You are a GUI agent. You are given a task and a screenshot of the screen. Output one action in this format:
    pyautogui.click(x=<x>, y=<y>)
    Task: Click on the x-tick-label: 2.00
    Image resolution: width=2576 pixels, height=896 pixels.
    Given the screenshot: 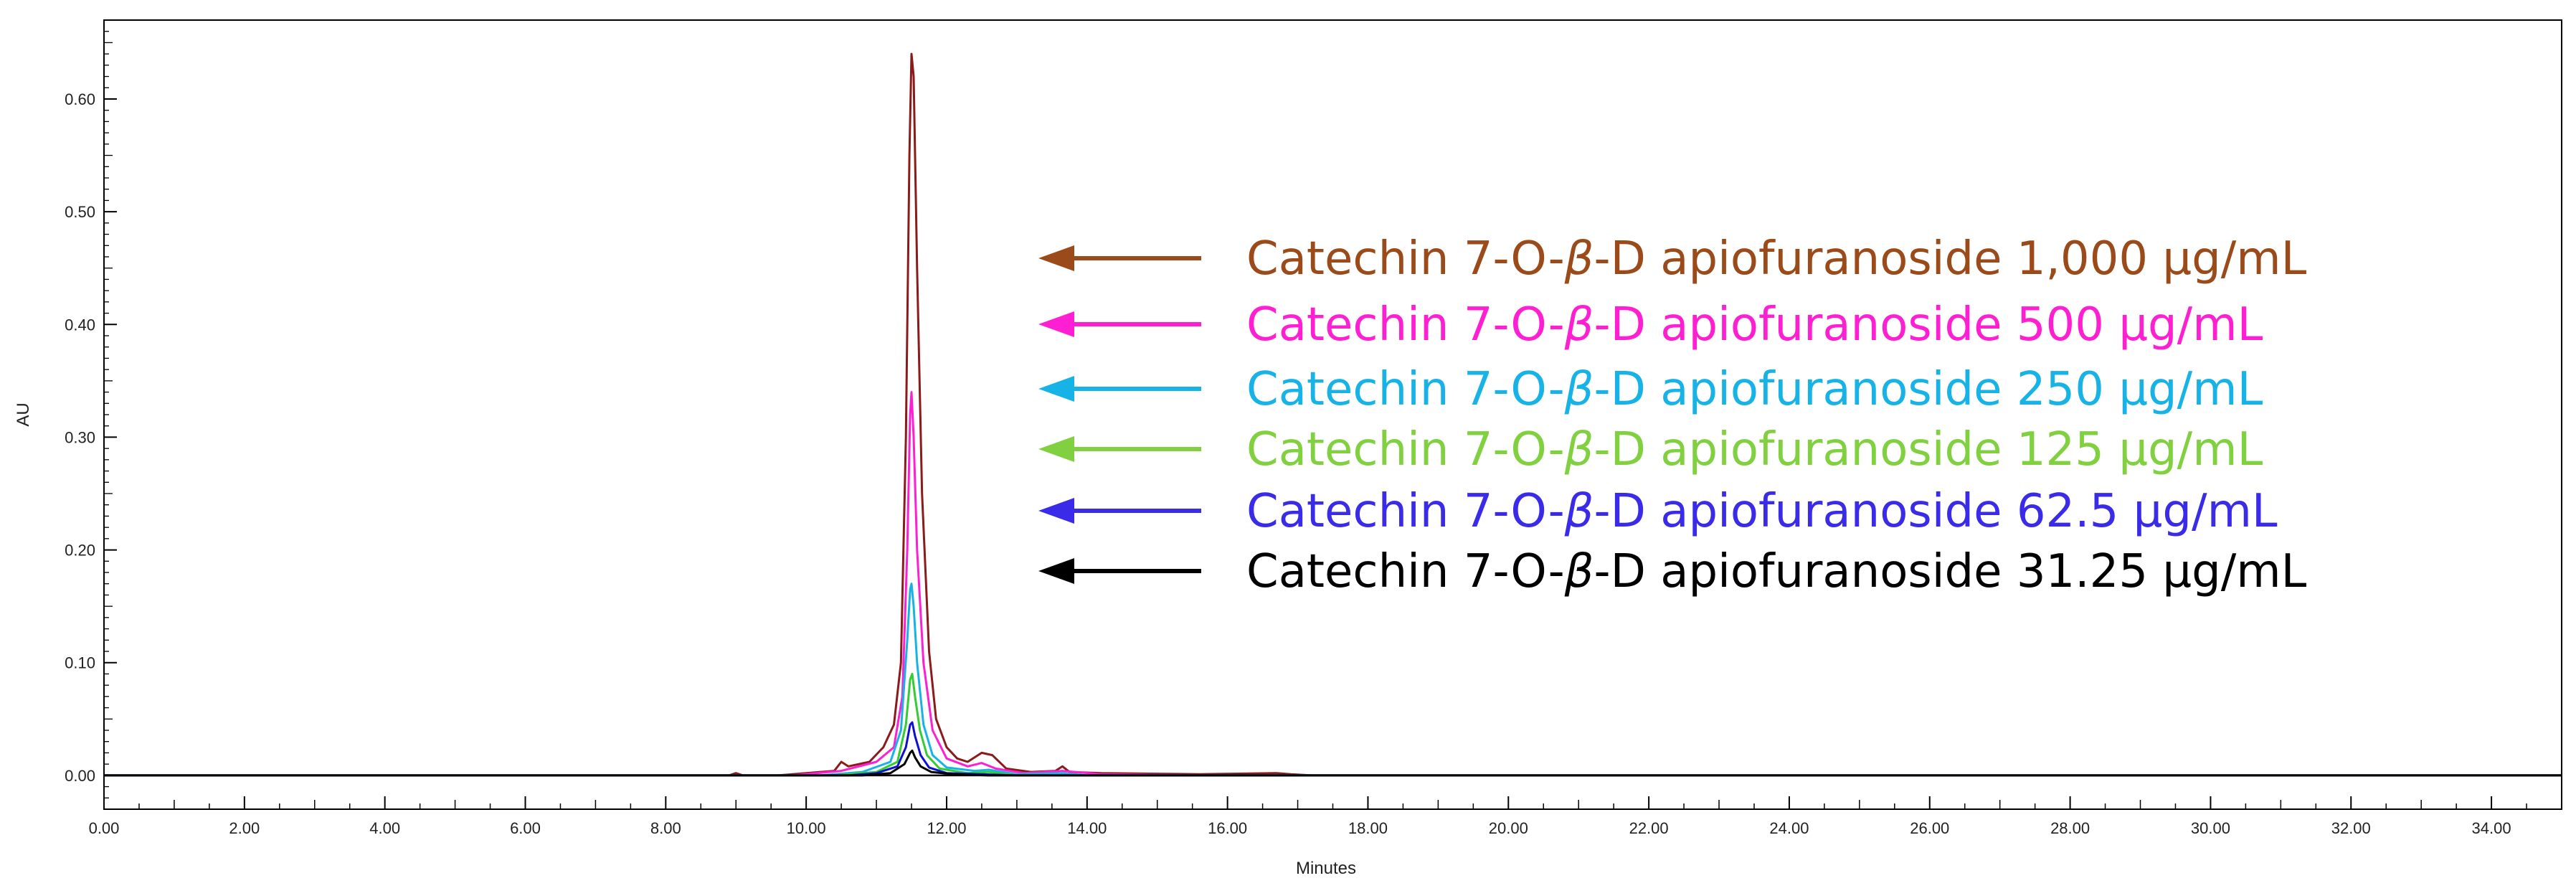 What is the action you would take?
    pyautogui.click(x=244, y=828)
    